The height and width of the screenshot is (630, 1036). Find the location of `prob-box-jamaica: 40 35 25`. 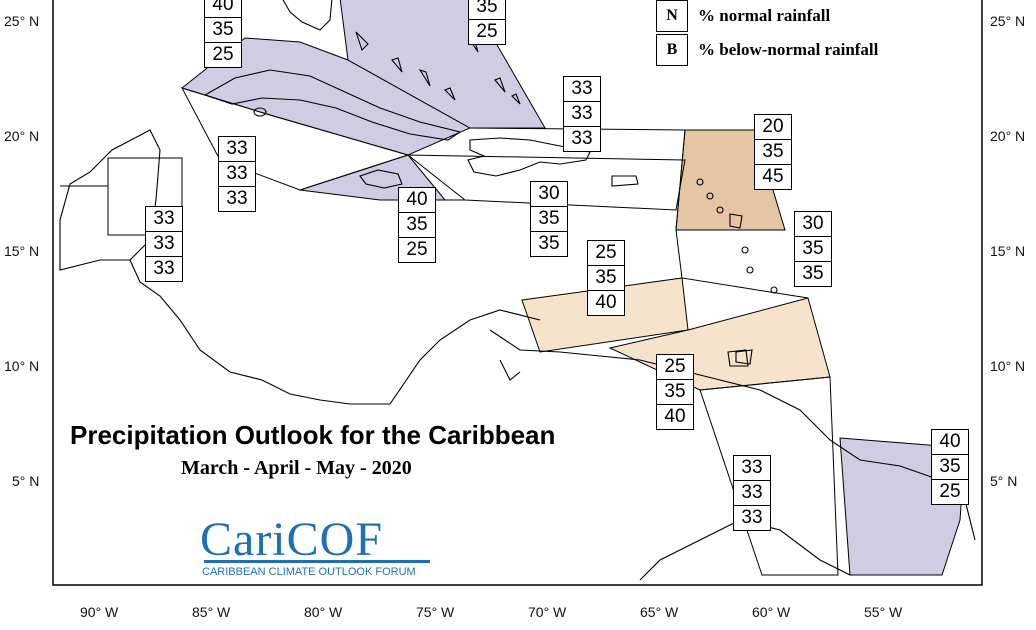

prob-box-jamaica: 40 35 25 is located at coordinates (417, 225).